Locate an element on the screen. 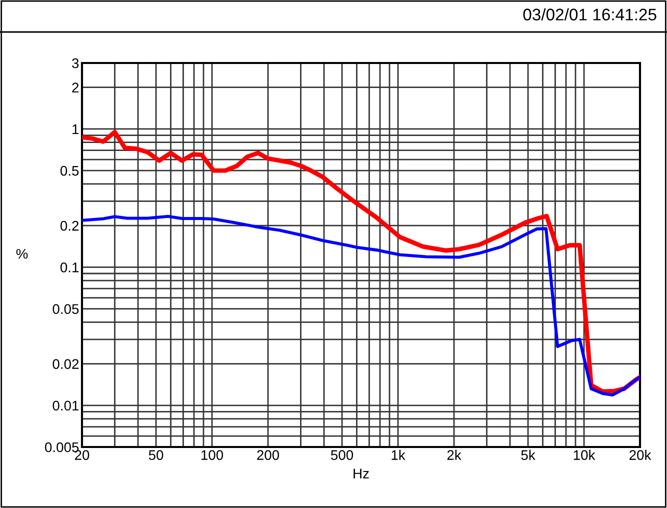  y-tick-label: 1 is located at coordinates (75, 129).